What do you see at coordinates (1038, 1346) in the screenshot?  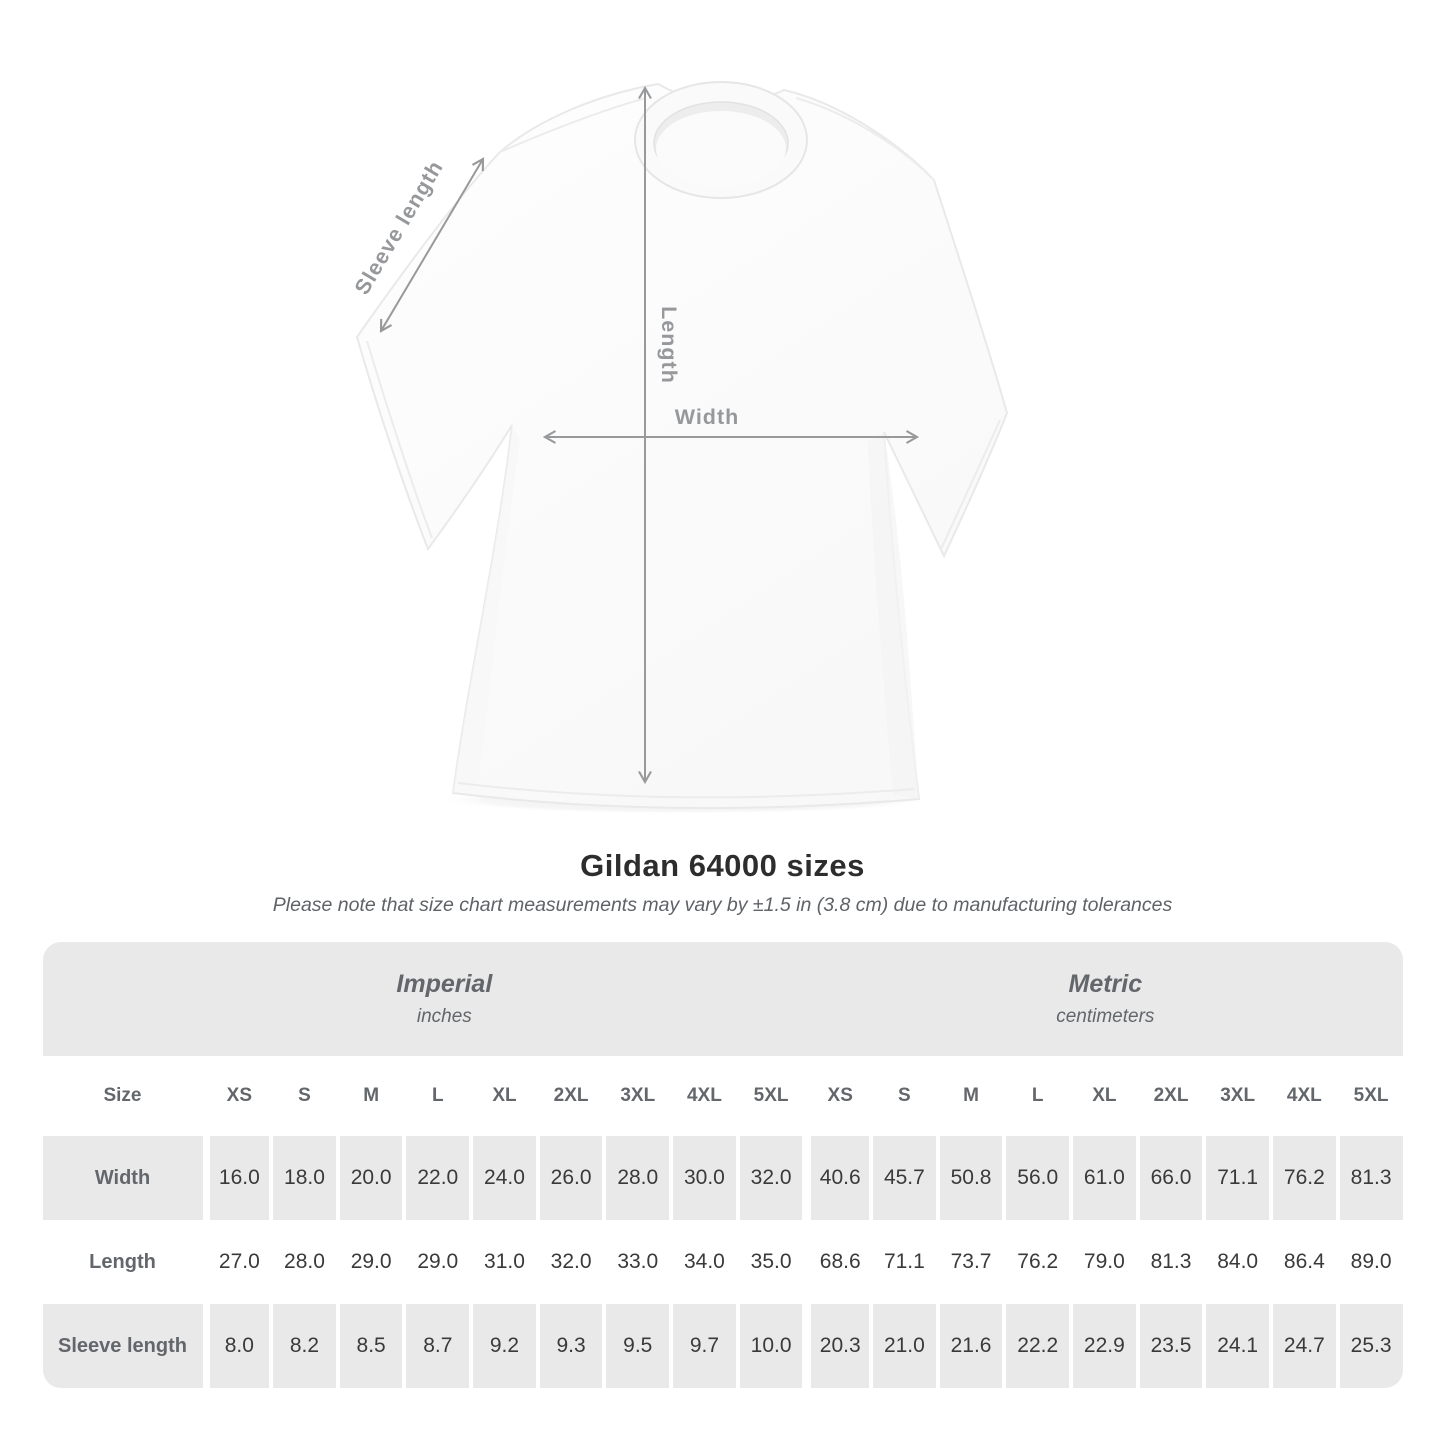 I see `value-cell-metric: 22.2` at bounding box center [1038, 1346].